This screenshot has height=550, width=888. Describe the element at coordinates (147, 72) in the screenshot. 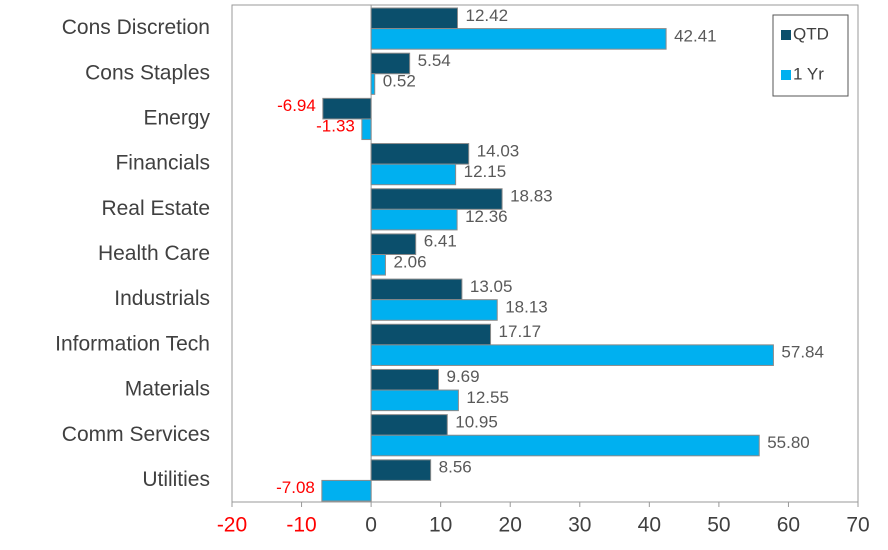

I see `y-tick-label: Cons Staples` at that location.